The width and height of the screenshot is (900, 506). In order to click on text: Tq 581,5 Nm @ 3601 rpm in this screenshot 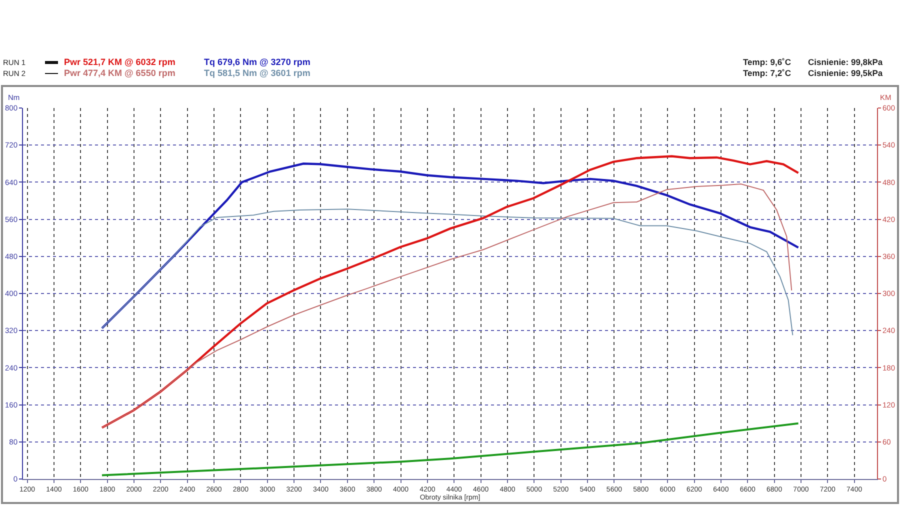, I will do `click(257, 73)`.